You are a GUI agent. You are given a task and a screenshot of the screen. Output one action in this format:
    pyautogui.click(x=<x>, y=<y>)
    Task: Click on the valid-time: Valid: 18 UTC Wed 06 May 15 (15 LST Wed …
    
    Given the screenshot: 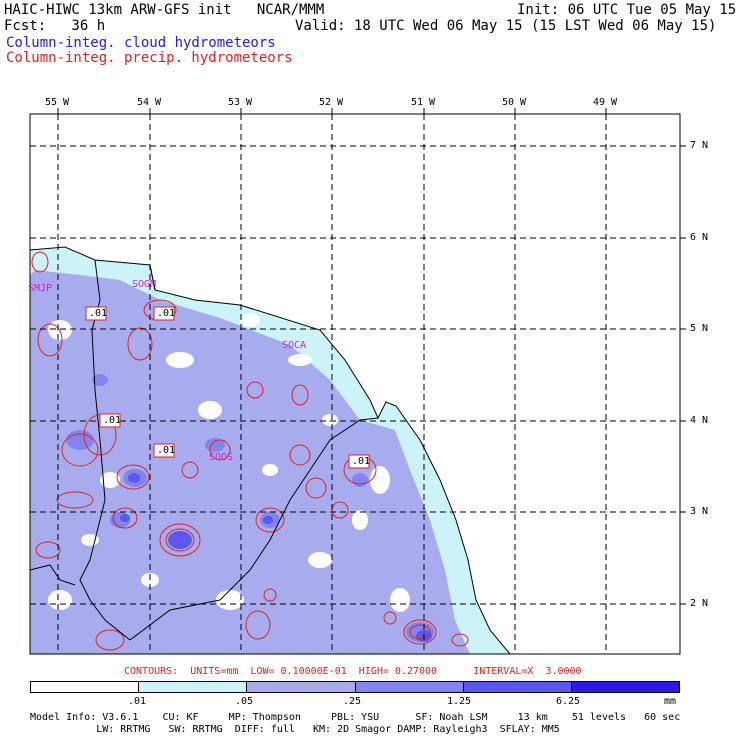 What is the action you would take?
    pyautogui.click(x=506, y=26)
    